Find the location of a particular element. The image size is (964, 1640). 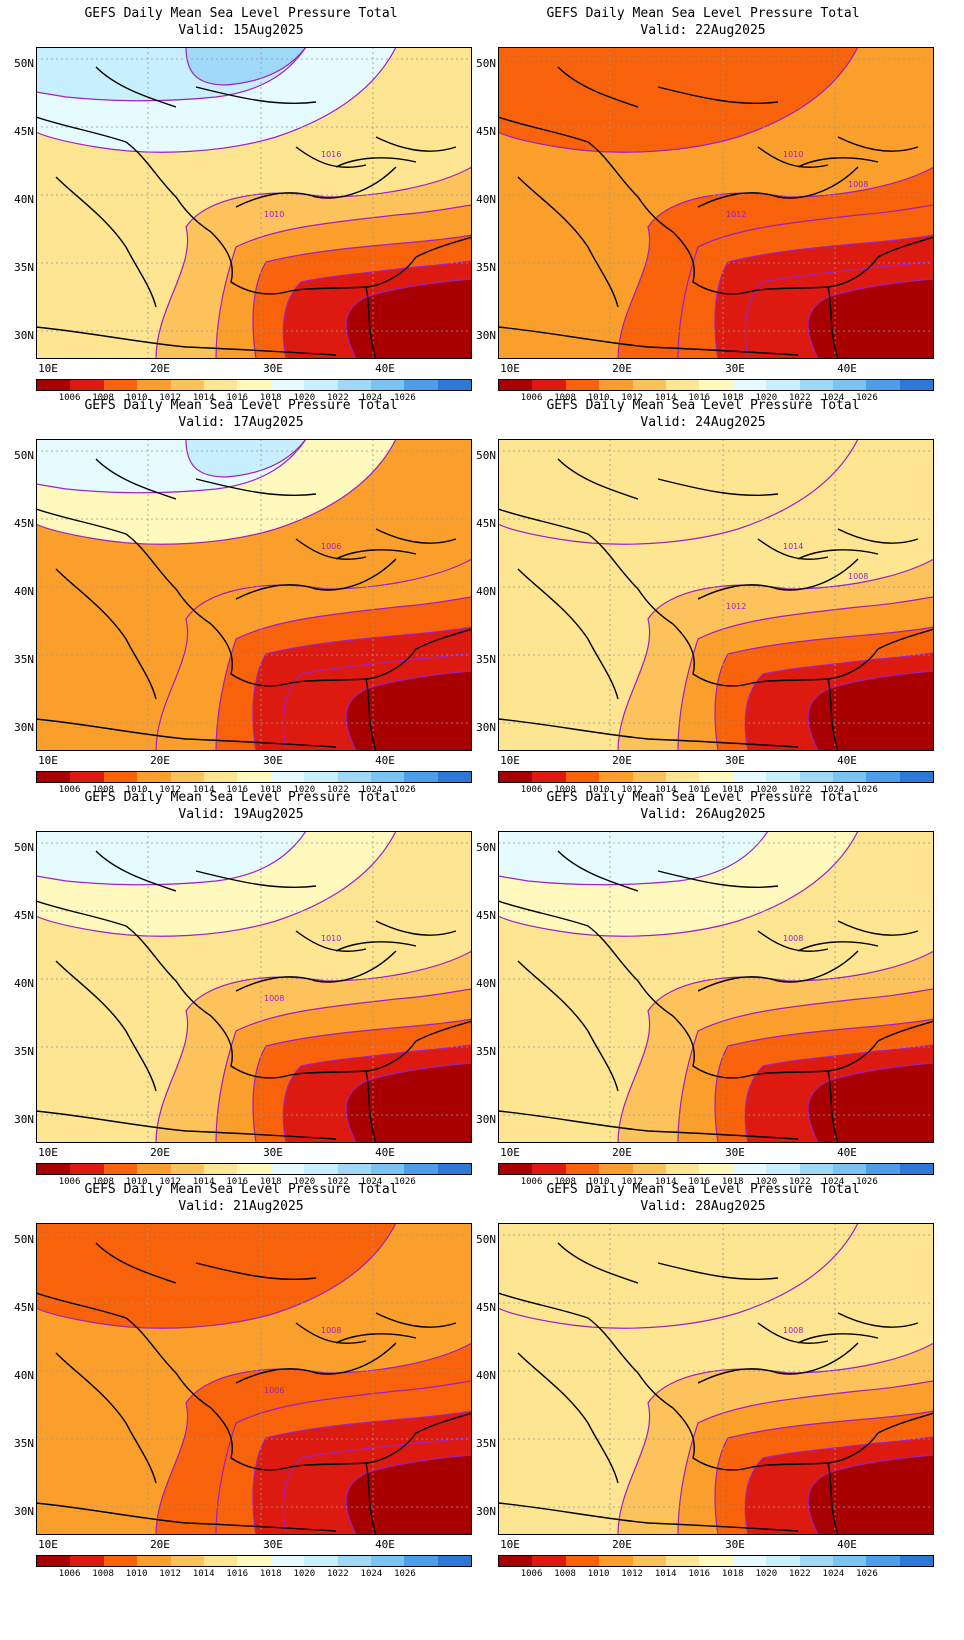

colorbar-label: 1024 is located at coordinates (833, 790).